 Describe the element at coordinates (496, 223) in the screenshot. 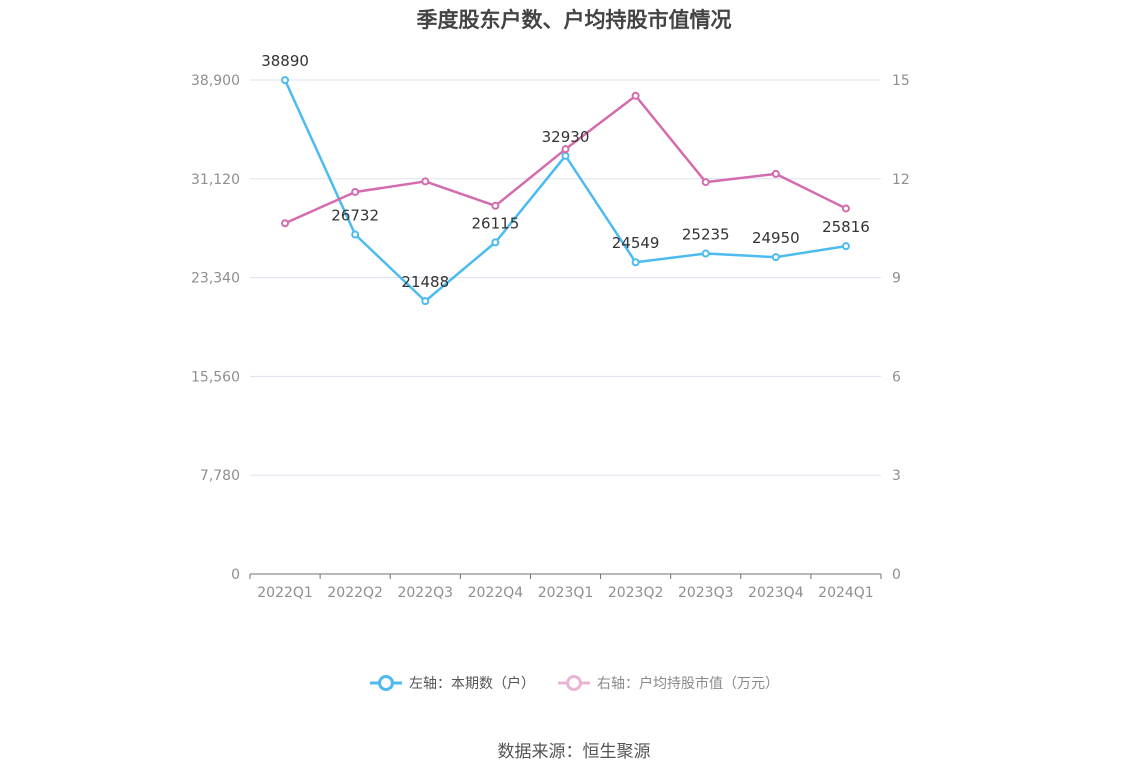

I see `data-label: 26115` at that location.